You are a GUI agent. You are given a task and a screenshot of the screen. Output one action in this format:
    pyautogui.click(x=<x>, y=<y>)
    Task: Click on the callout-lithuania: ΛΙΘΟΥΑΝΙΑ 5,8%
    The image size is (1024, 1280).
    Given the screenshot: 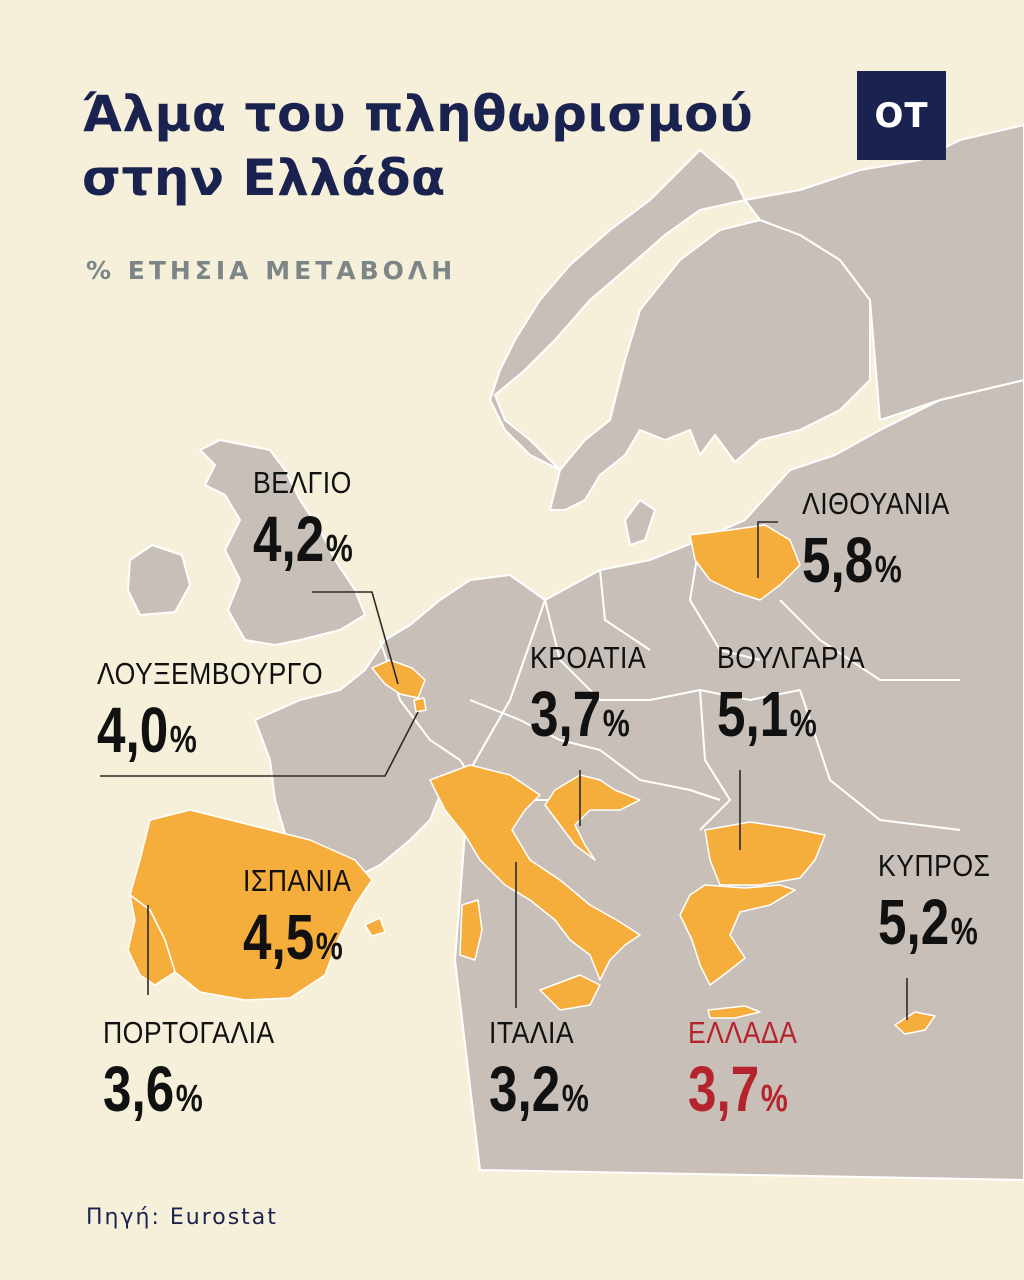 What is the action you would take?
    pyautogui.click(x=888, y=545)
    